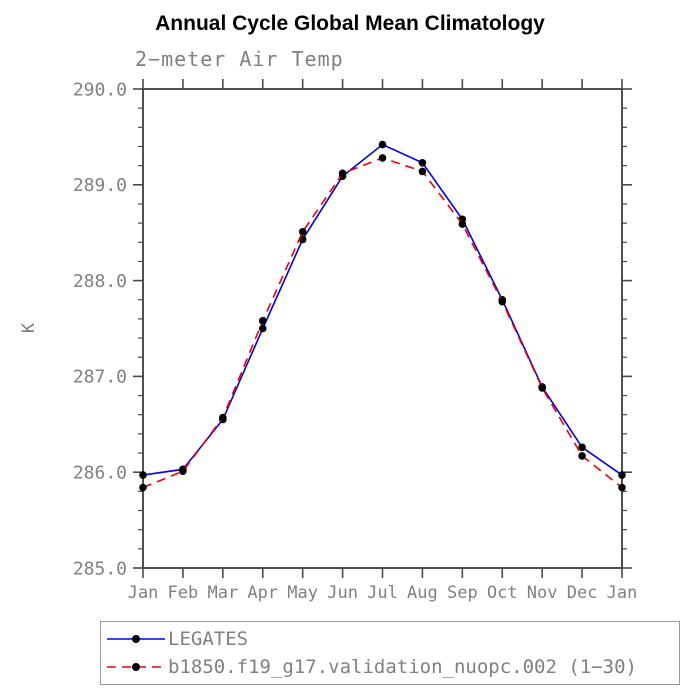 The width and height of the screenshot is (700, 700). What do you see at coordinates (382, 593) in the screenshot?
I see `x-tick-label: Jul` at bounding box center [382, 593].